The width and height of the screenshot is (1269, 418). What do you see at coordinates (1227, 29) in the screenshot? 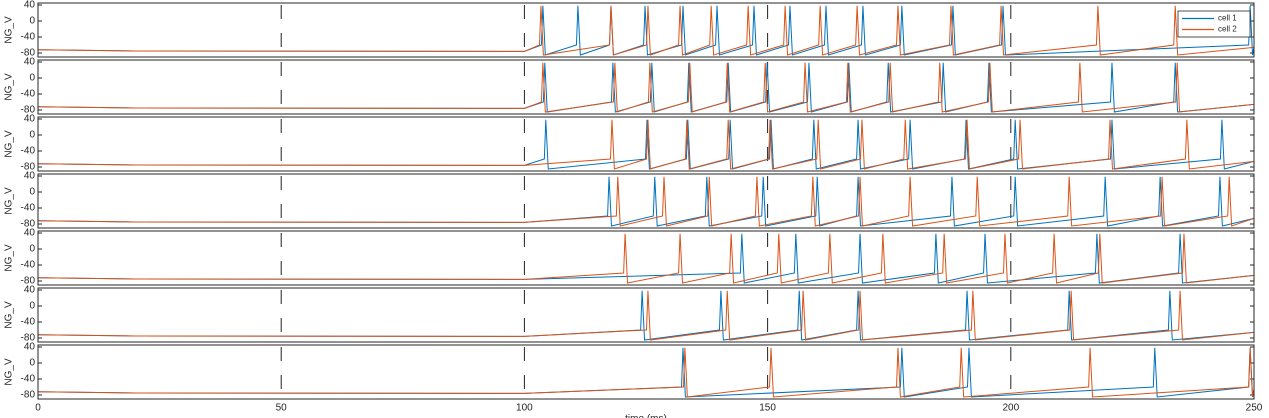
I see `legend-label: cell 2` at bounding box center [1227, 29].